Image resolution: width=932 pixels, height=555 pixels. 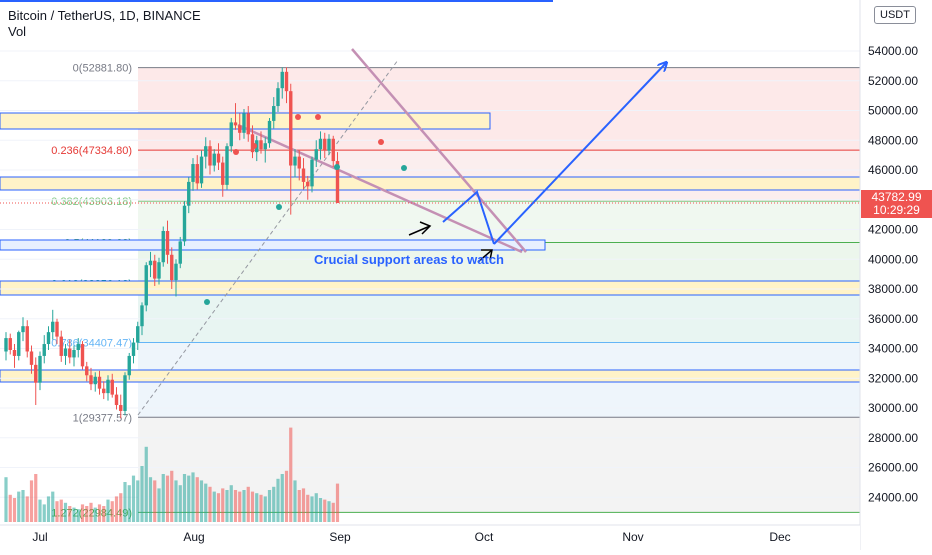 I want to click on top-zone-rect, so click(x=276, y=1).